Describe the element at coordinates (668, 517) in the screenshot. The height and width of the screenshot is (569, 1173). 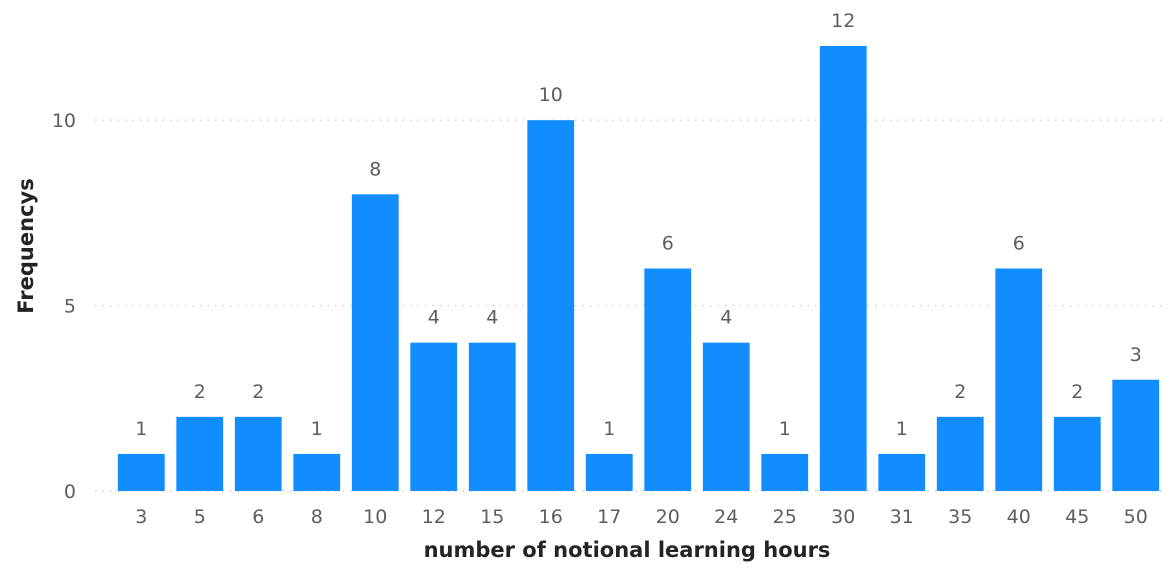
I see `x-tick-label: 20` at that location.